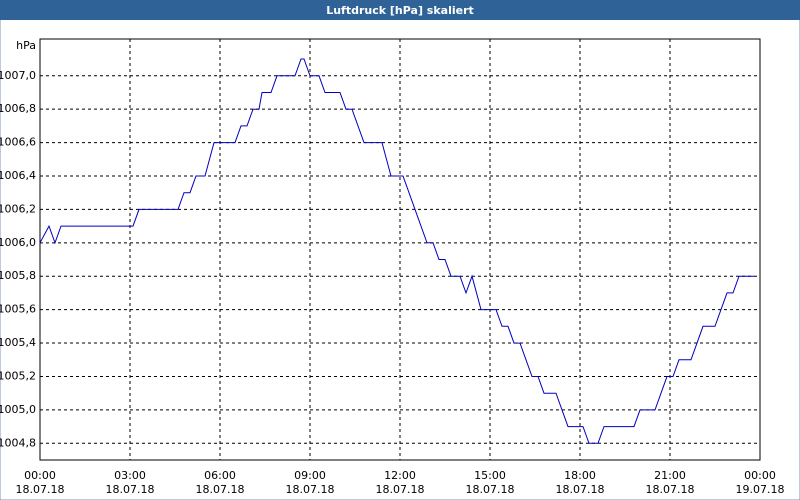 Image resolution: width=800 pixels, height=500 pixels. I want to click on chart-title: Luftdruck [hPa] skaliert, so click(400, 10).